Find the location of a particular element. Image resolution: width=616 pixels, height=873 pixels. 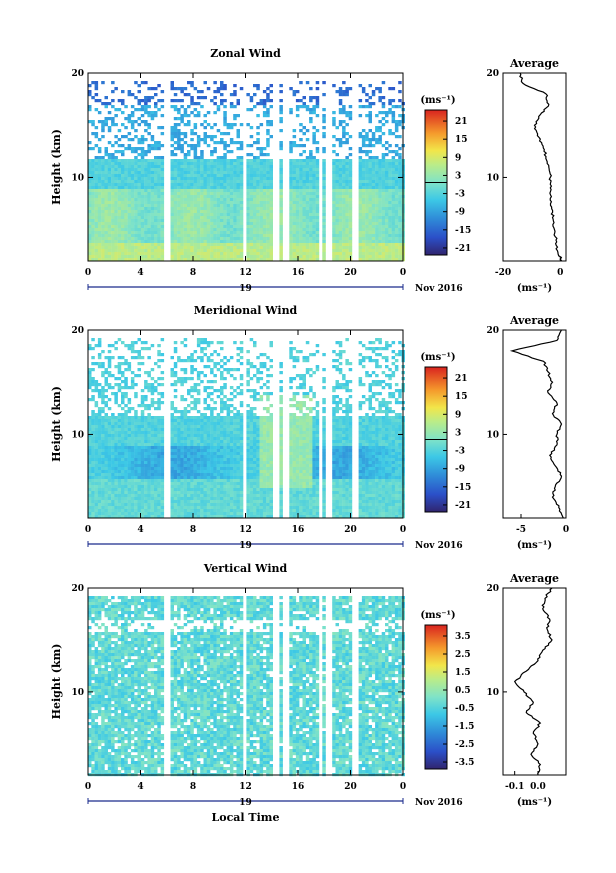

colorbar-tick: -3.5 is located at coordinates (464, 763).